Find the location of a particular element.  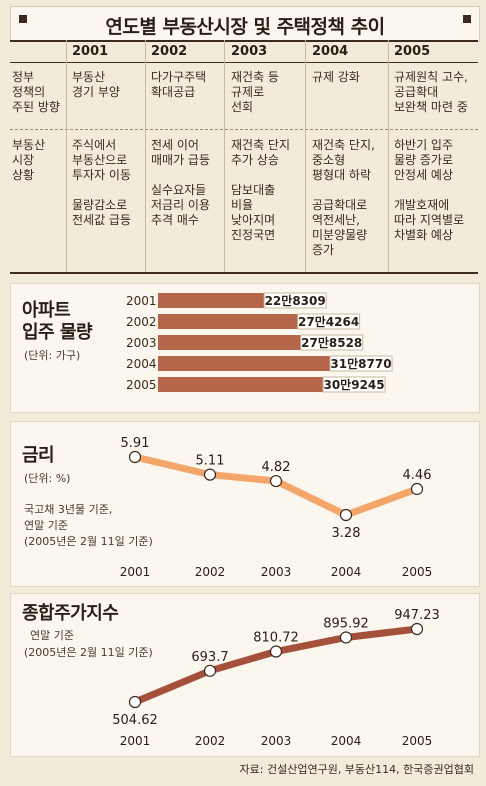

kospi-year-label: 2002 is located at coordinates (210, 741).